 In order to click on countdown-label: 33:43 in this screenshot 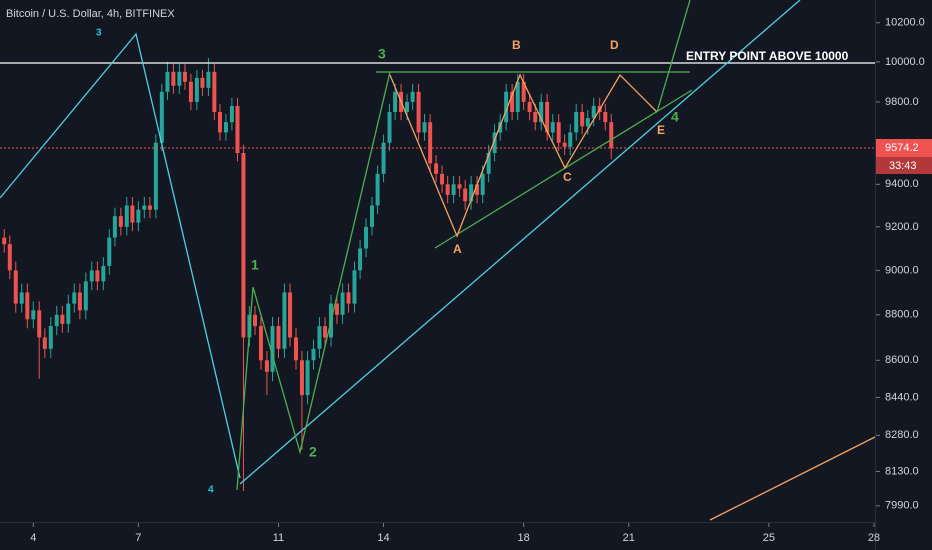, I will do `click(903, 166)`.